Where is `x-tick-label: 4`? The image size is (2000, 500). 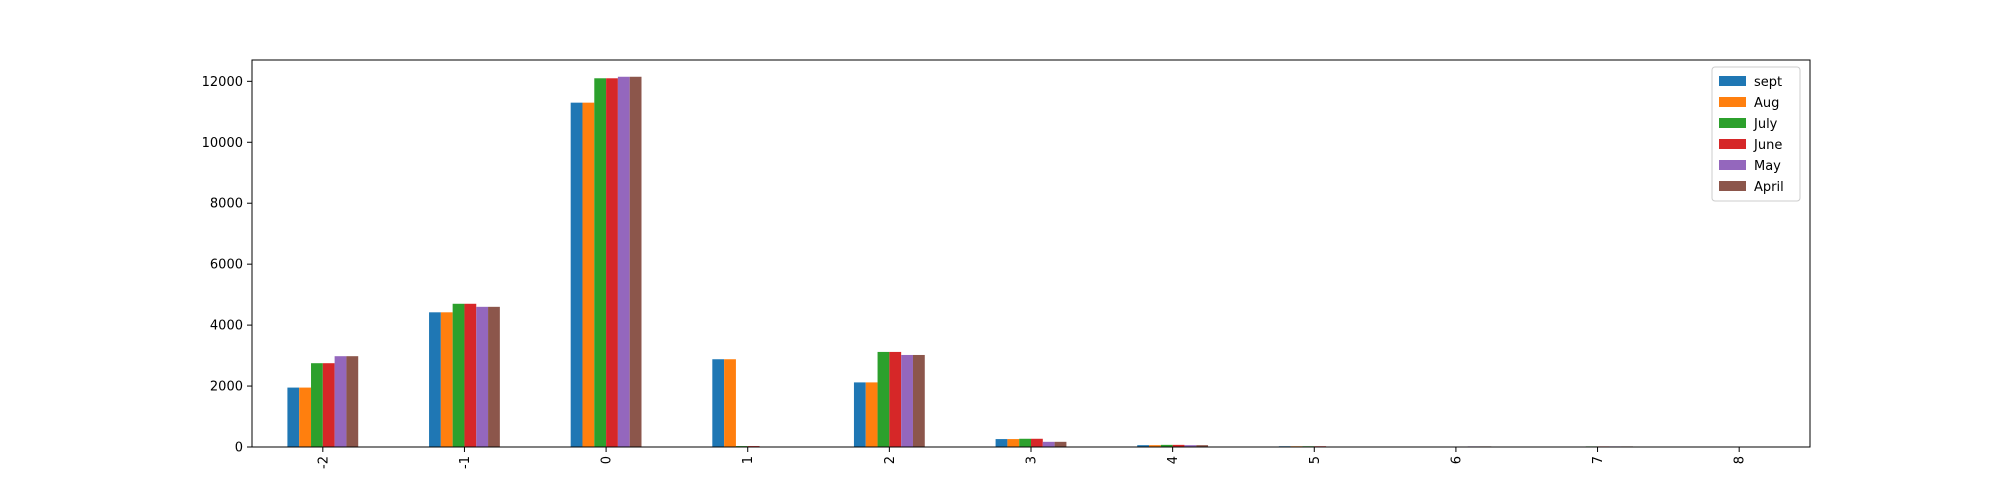 x-tick-label: 4 is located at coordinates (1173, 460).